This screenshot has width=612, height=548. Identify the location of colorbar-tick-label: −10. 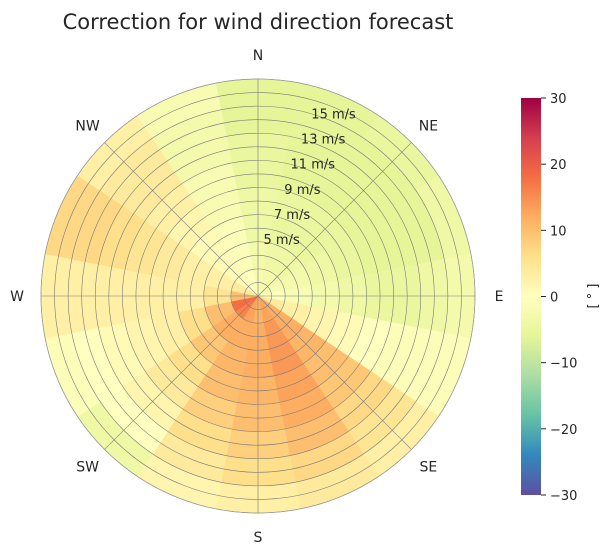
(563, 364).